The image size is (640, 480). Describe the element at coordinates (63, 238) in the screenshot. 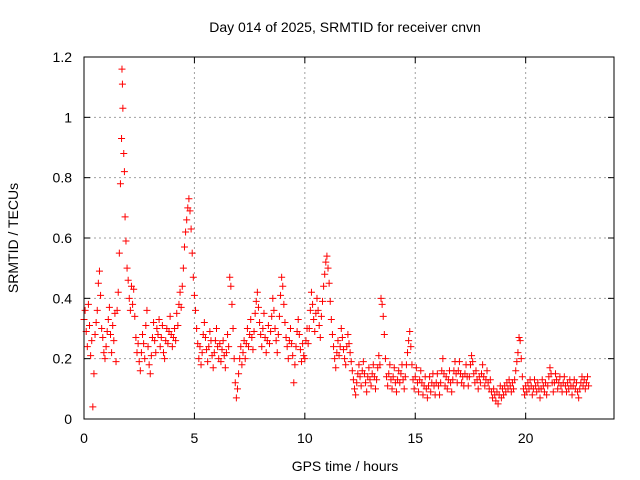

I see `y-tick-label: 0.6` at that location.